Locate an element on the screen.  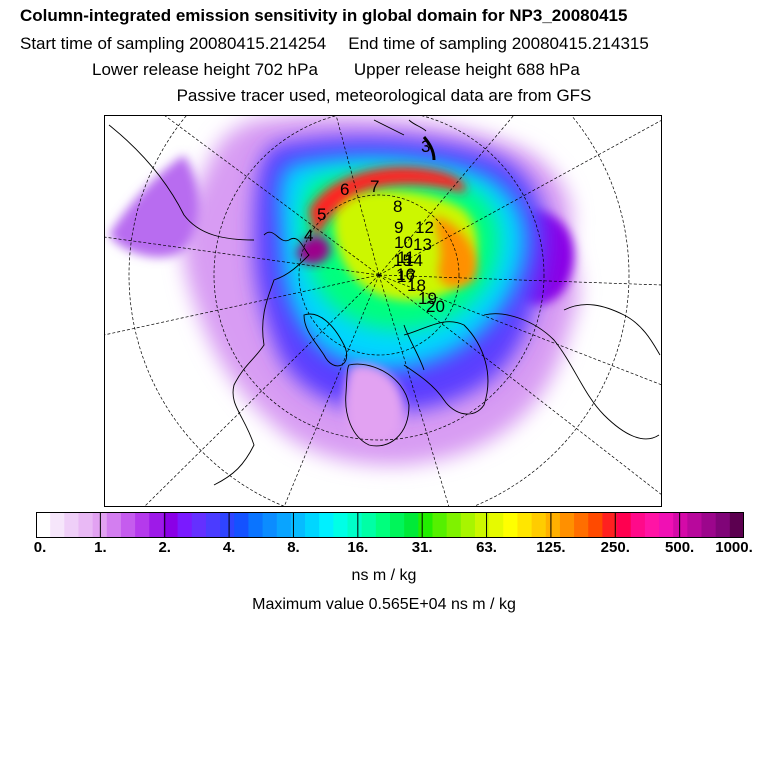
colorbar-tick-label: 250. is located at coordinates (615, 547).